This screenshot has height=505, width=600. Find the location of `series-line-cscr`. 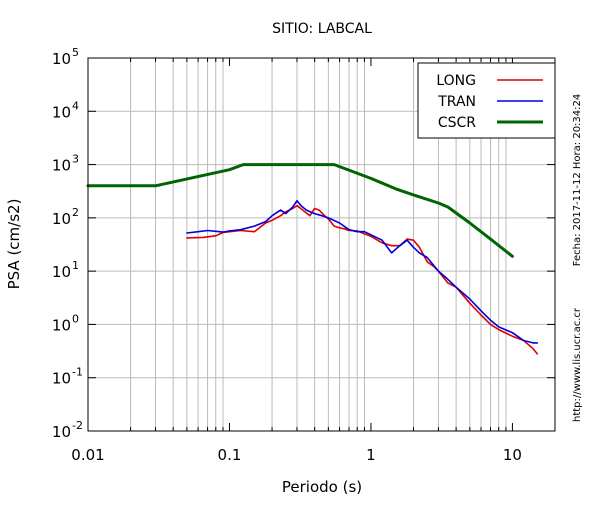

series-line-cscr is located at coordinates (300, 210).